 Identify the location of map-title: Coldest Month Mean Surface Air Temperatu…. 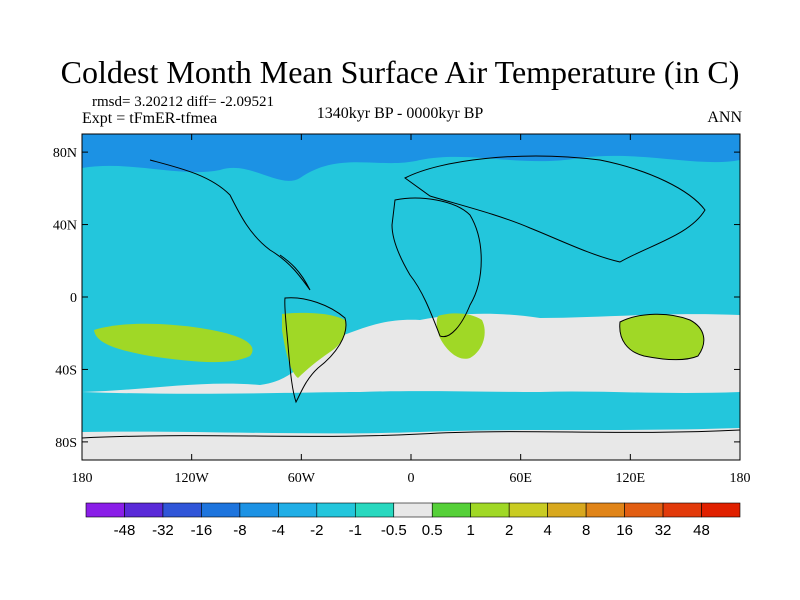
(400, 72).